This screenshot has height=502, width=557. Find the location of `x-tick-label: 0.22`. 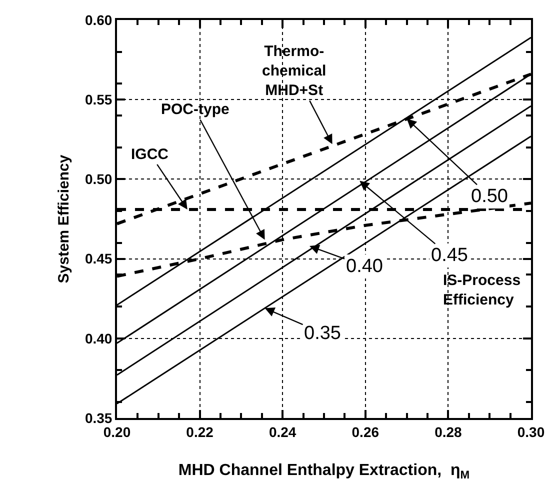

x-tick-label: 0.22 is located at coordinates (200, 432).